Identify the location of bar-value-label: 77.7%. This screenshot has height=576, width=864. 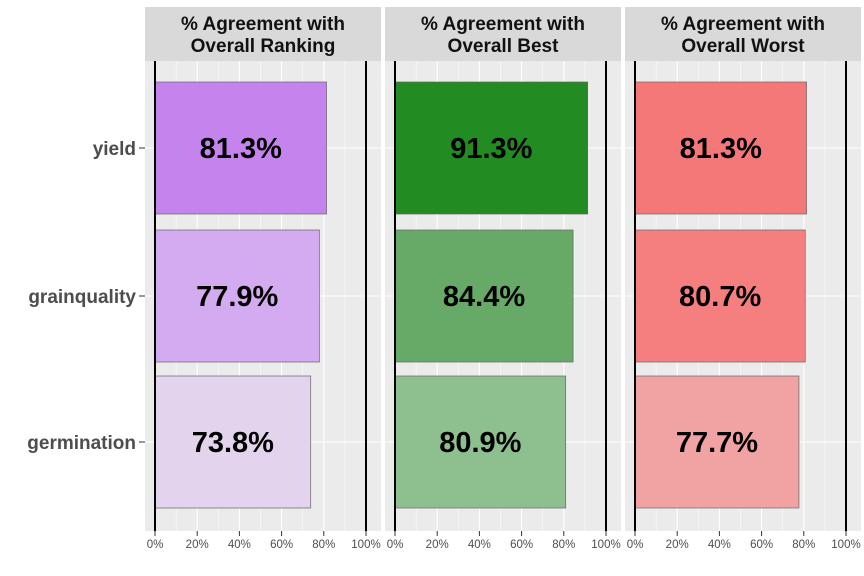
(717, 443).